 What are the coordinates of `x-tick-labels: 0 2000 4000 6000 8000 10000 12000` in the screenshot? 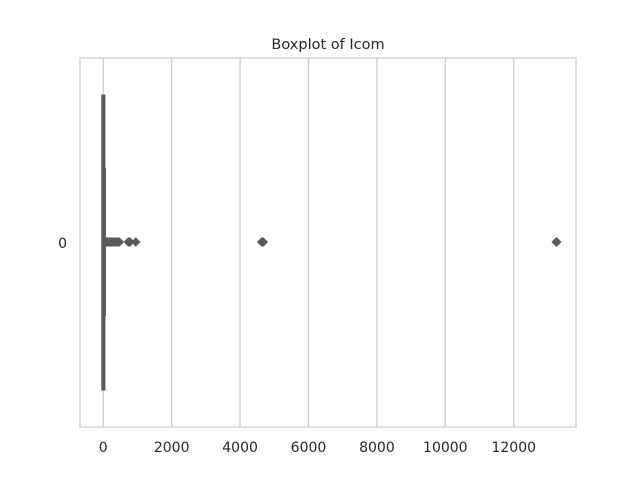 It's located at (317, 448).